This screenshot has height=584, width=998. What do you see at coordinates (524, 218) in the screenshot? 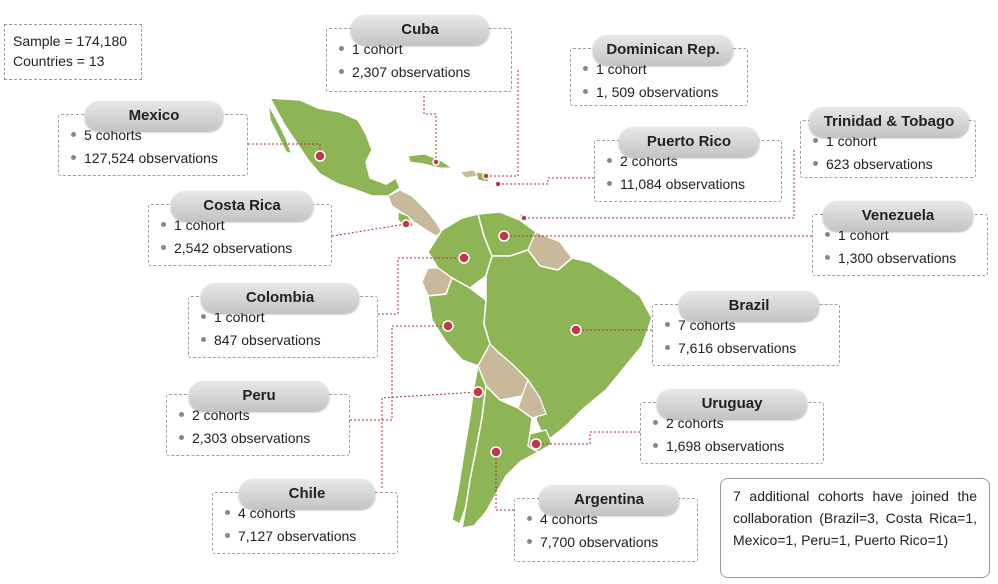
I see `marker-trinidad` at bounding box center [524, 218].